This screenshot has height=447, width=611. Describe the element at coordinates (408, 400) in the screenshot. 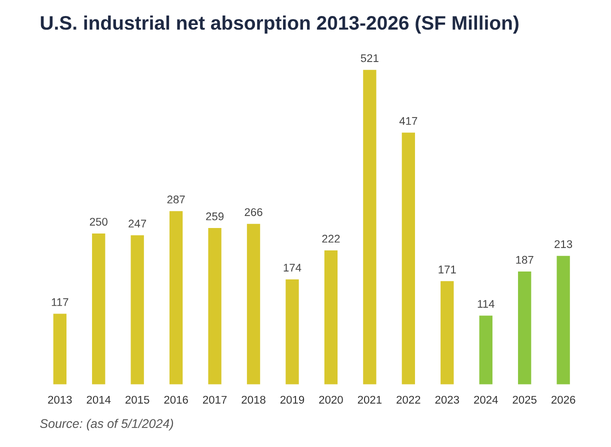

I see `x-tick-label: 2022` at that location.